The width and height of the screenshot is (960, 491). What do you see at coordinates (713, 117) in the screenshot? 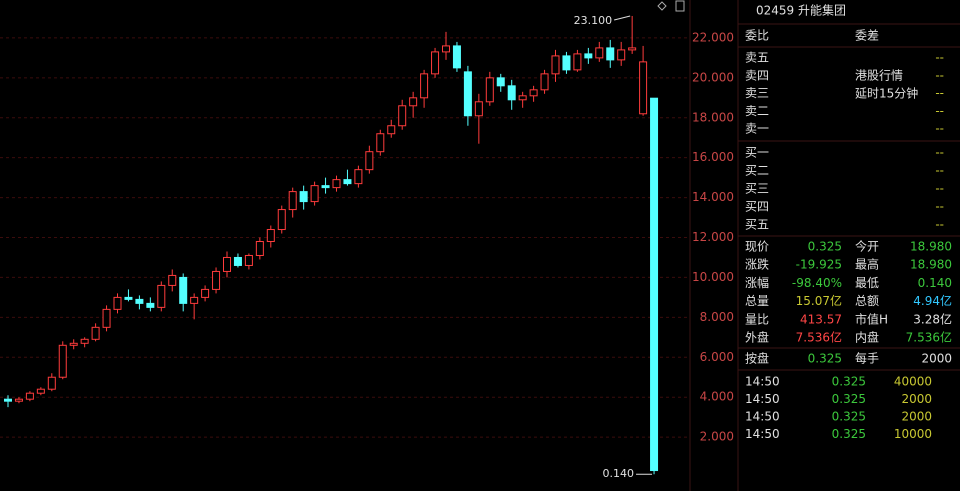
I see `y-tick-label: 18.000` at bounding box center [713, 117].